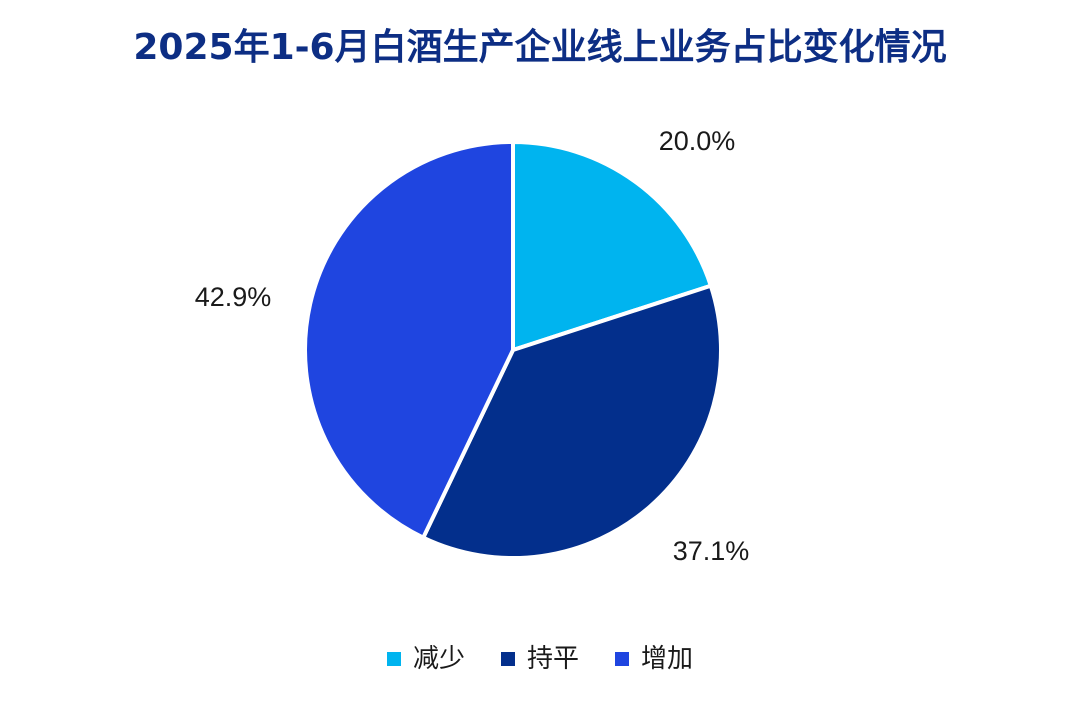 Image resolution: width=1080 pixels, height=701 pixels. Describe the element at coordinates (233, 297) in the screenshot. I see `data-label-2: 42.9%` at that location.